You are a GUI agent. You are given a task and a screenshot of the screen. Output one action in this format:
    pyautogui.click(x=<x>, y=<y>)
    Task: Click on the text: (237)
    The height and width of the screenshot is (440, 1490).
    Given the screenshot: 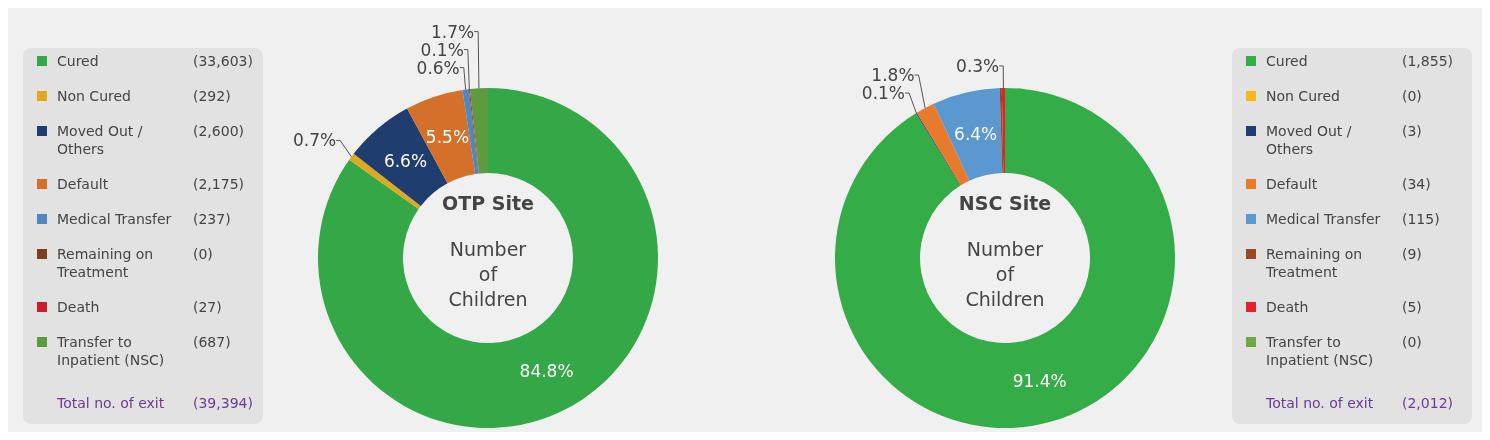 What is the action you would take?
    pyautogui.click(x=212, y=219)
    